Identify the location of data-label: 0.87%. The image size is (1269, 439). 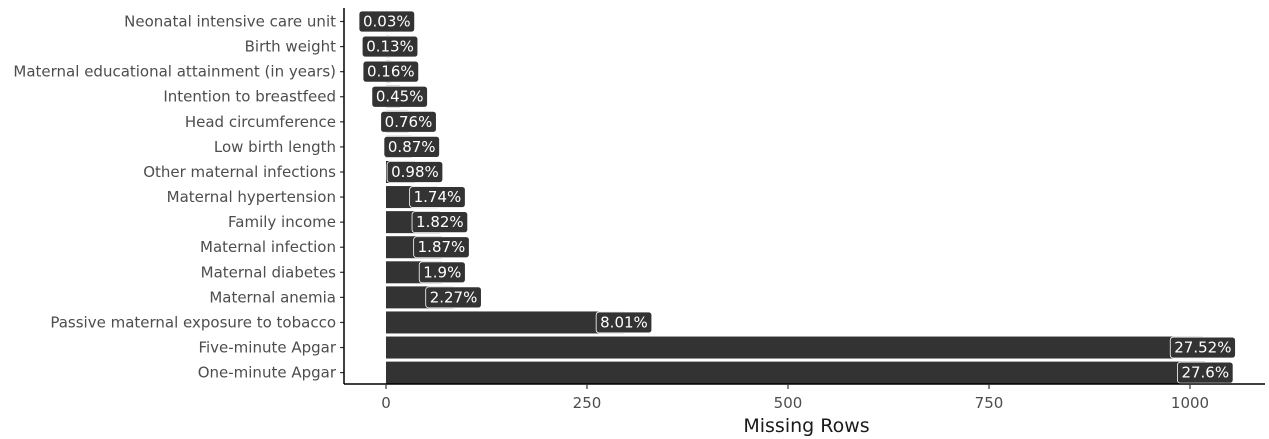
(411, 146).